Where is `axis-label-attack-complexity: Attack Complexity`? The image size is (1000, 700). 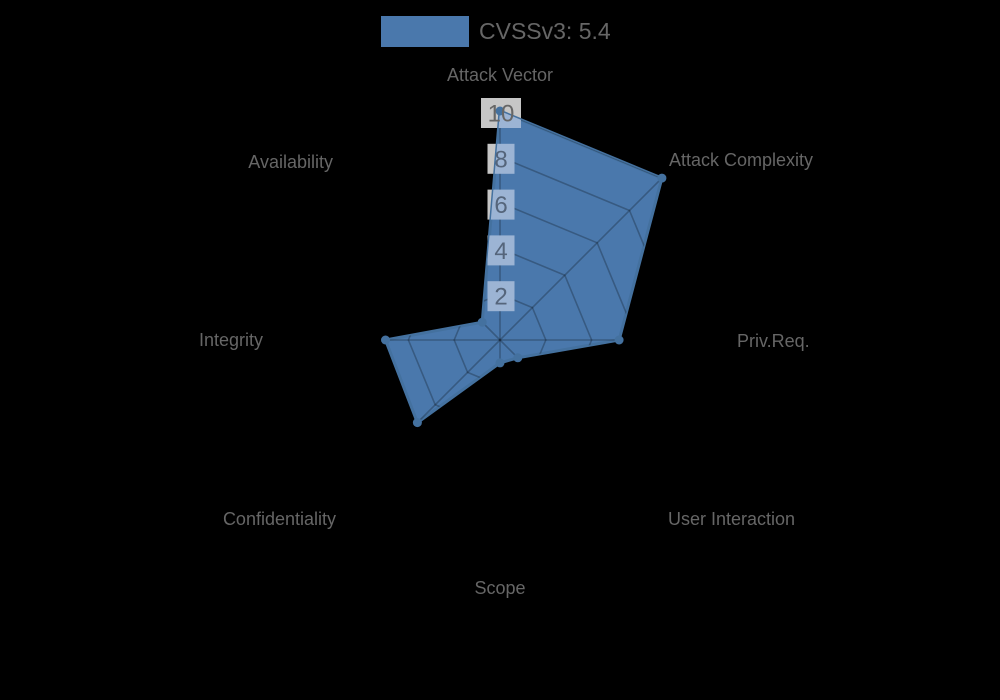 axis-label-attack-complexity: Attack Complexity is located at coordinates (741, 160).